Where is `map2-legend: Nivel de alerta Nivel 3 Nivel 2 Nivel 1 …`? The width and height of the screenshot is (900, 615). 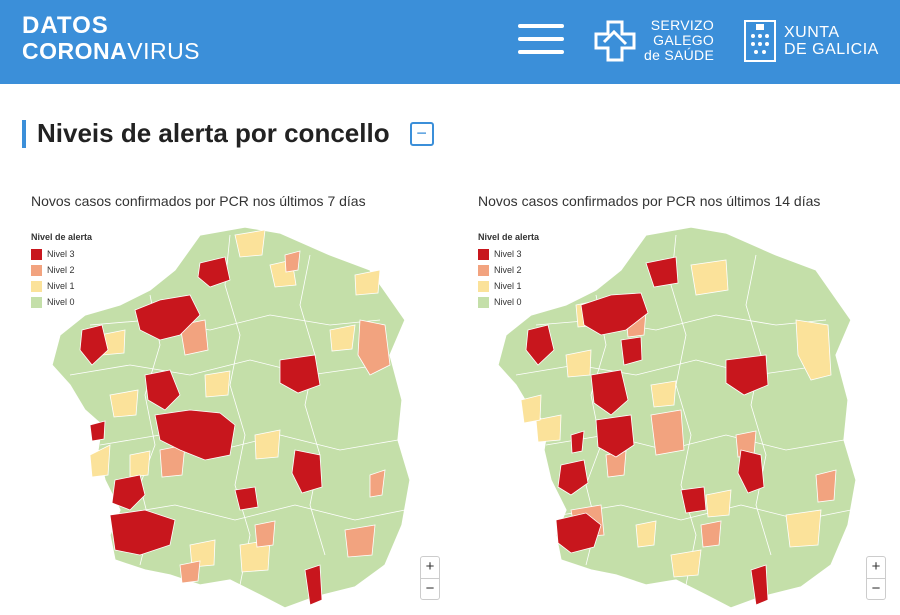
map2-legend: Nivel de alerta Nivel 3 Nivel 2 Nivel 1 … is located at coordinates (508, 271).